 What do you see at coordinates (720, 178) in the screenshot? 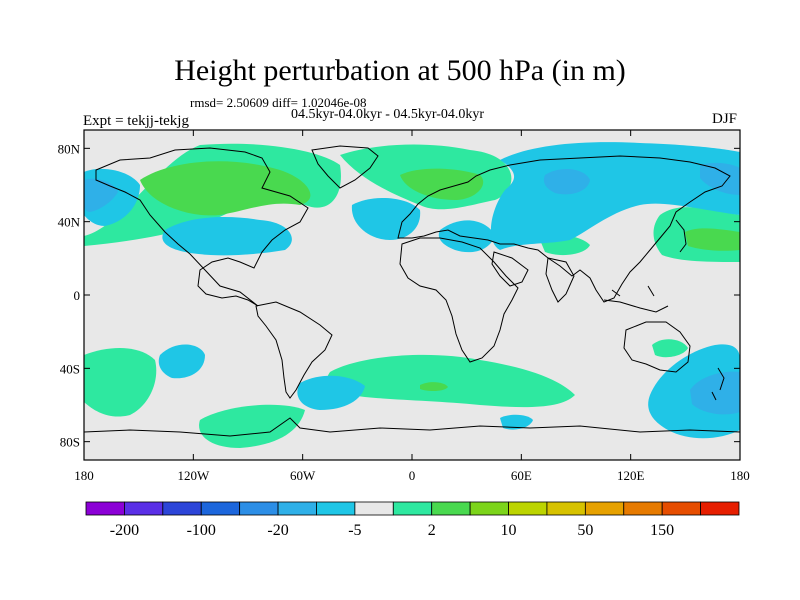
I see `negative-anomaly-nw-pacific-core` at bounding box center [720, 178].